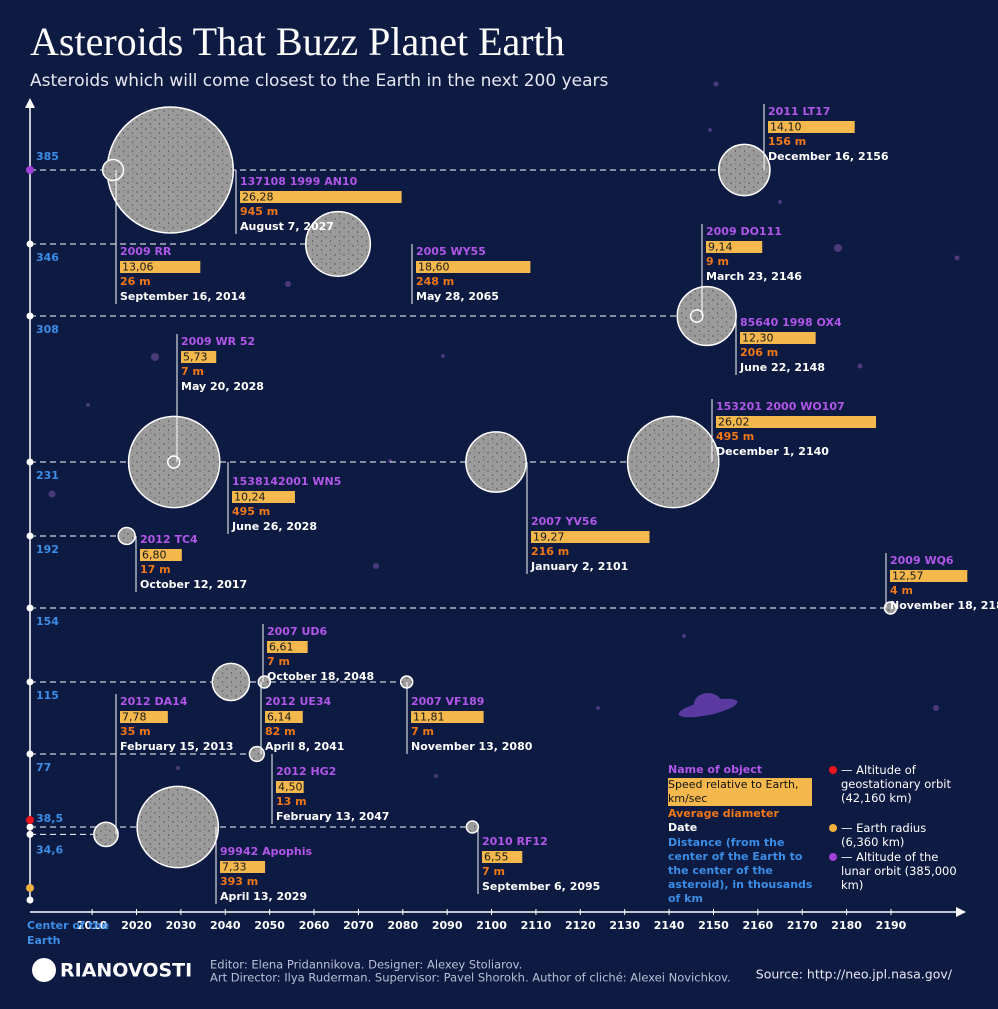  What do you see at coordinates (854, 974) in the screenshot?
I see `source: Source: http://neo.jpl.nasa.gov/` at bounding box center [854, 974].